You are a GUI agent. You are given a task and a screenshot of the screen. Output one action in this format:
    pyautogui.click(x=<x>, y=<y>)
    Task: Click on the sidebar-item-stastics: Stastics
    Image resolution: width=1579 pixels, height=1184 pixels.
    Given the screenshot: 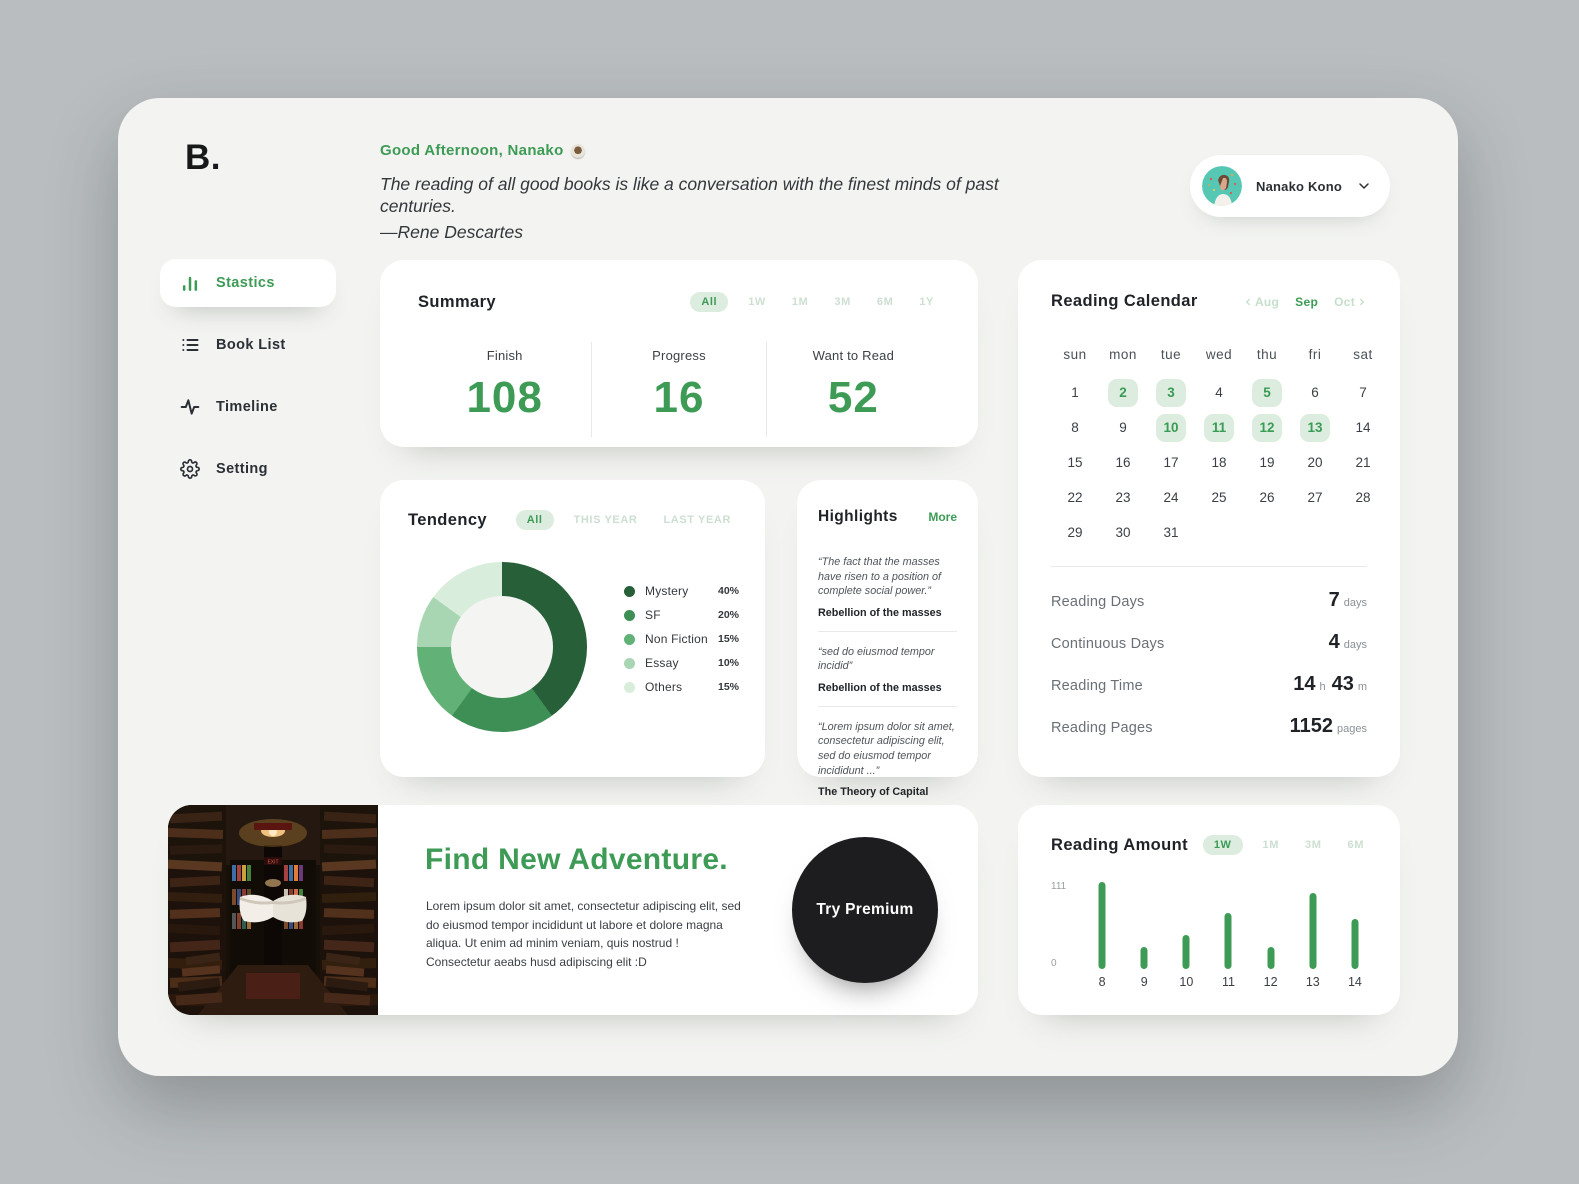 What is the action you would take?
    pyautogui.click(x=248, y=283)
    